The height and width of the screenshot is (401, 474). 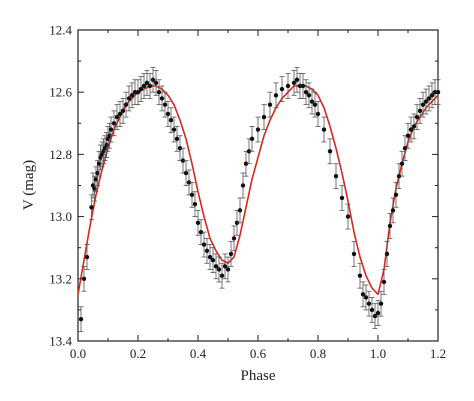 What do you see at coordinates (438, 353) in the screenshot?
I see `x-tick-label: 1.2` at bounding box center [438, 353].